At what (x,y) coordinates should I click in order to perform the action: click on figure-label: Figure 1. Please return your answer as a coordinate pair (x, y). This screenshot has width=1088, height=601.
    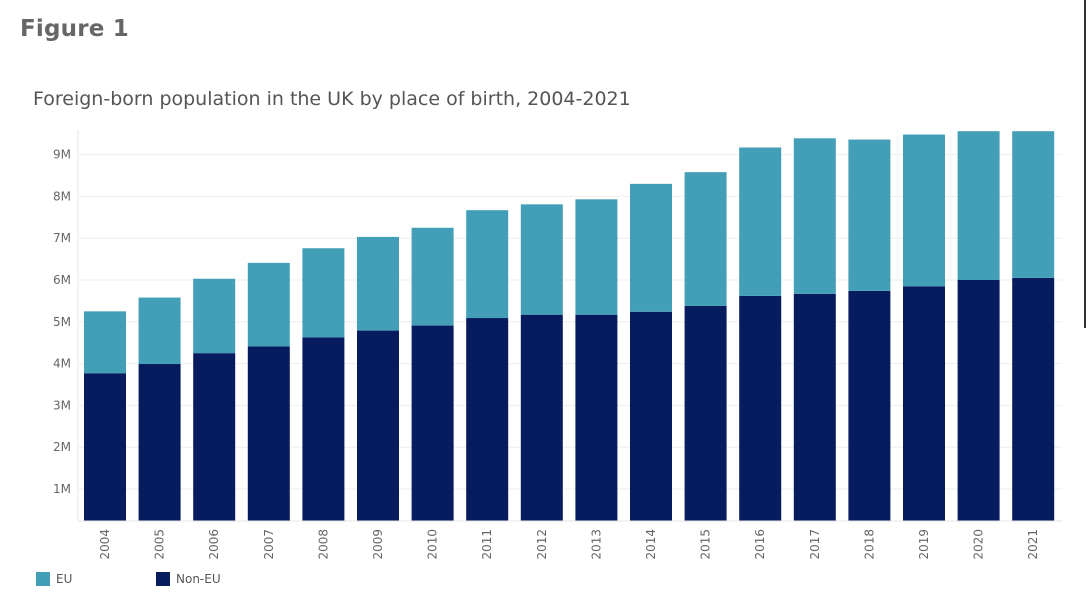
    Looking at the image, I should click on (74, 29).